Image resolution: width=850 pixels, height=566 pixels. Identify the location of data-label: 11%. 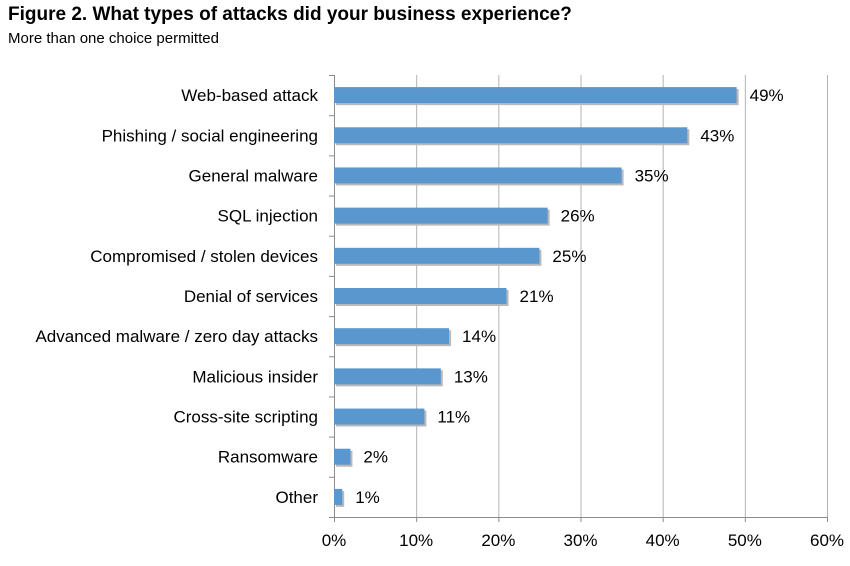
(453, 417).